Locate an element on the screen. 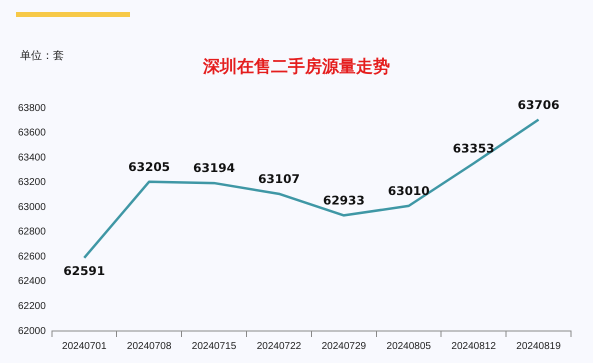 The height and width of the screenshot is (363, 593). data-label: 63107 is located at coordinates (279, 179).